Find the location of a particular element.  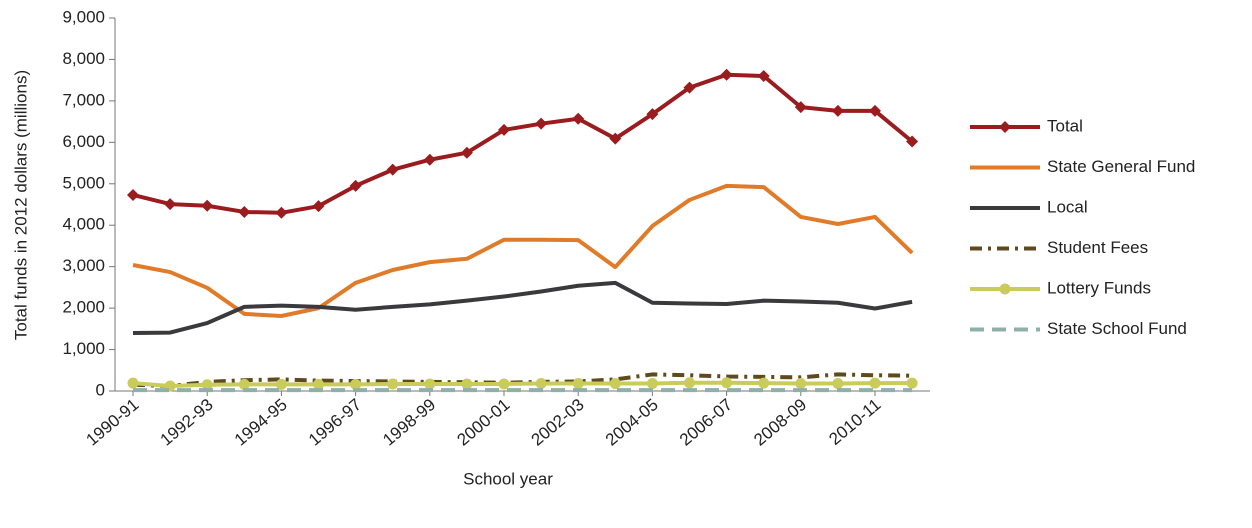

y-tick-label: 3,000 is located at coordinates (83, 265).